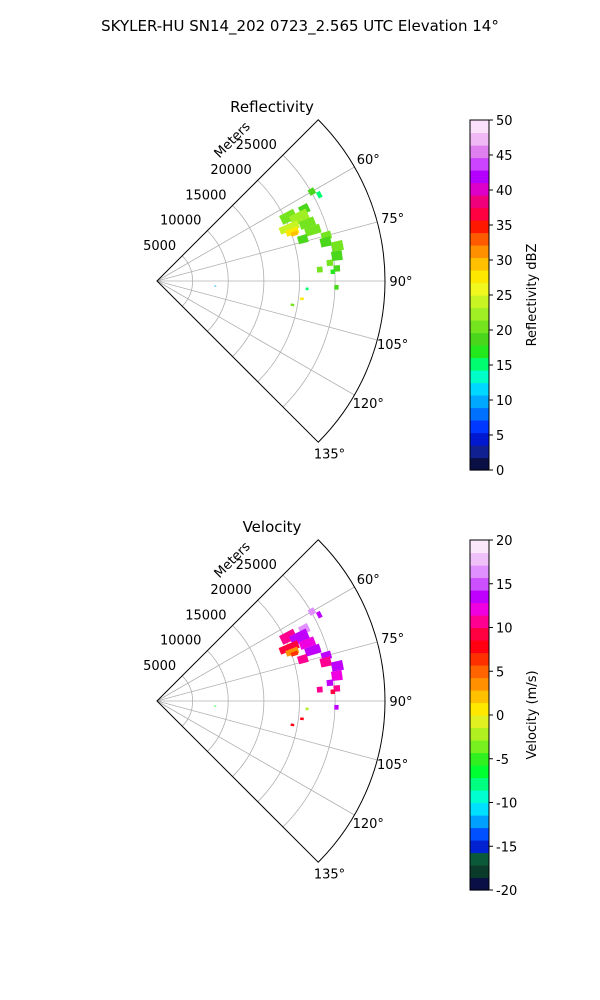 This screenshot has width=600, height=1000. Describe the element at coordinates (272, 107) in the screenshot. I see `reflectivity-title: Reflectivity` at that location.